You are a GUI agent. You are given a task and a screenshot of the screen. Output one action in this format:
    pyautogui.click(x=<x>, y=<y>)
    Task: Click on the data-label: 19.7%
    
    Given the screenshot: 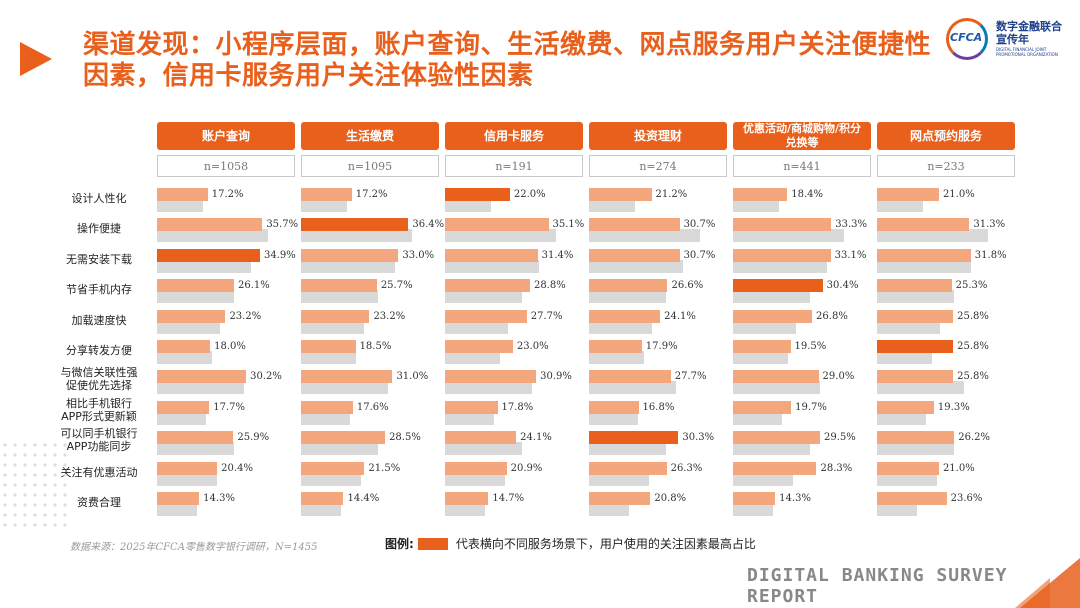 What is the action you would take?
    pyautogui.click(x=811, y=407)
    